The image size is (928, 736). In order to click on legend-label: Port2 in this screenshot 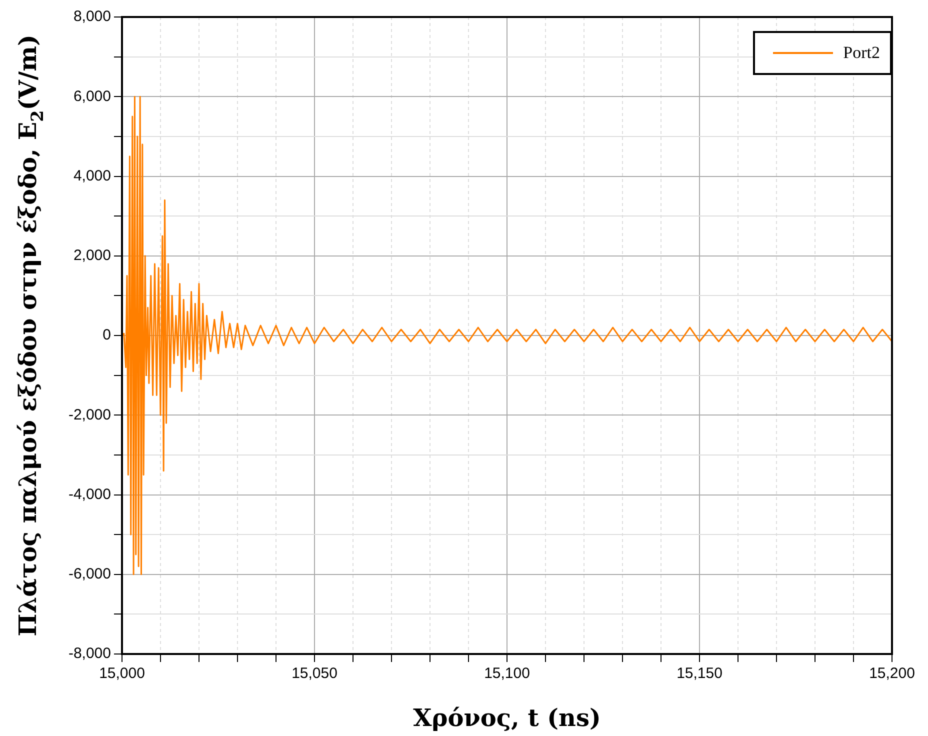, I will do `click(861, 53)`.